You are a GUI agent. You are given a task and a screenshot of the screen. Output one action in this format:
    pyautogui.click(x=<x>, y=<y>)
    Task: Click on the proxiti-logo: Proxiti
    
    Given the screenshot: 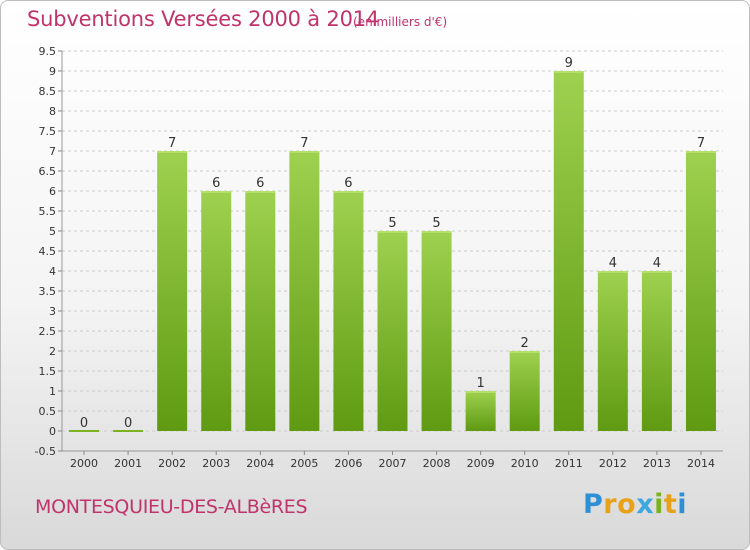 What is the action you would take?
    pyautogui.click(x=635, y=504)
    